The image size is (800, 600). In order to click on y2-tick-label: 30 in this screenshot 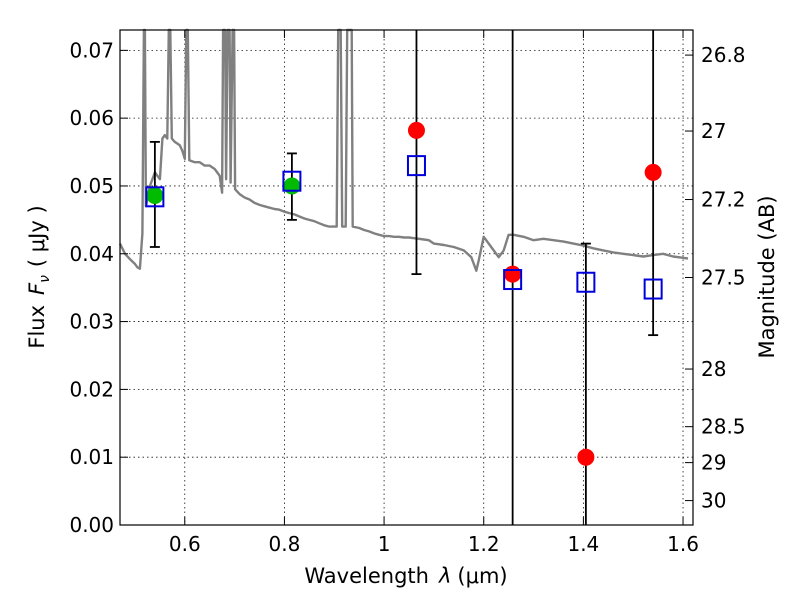, I will do `click(713, 501)`.